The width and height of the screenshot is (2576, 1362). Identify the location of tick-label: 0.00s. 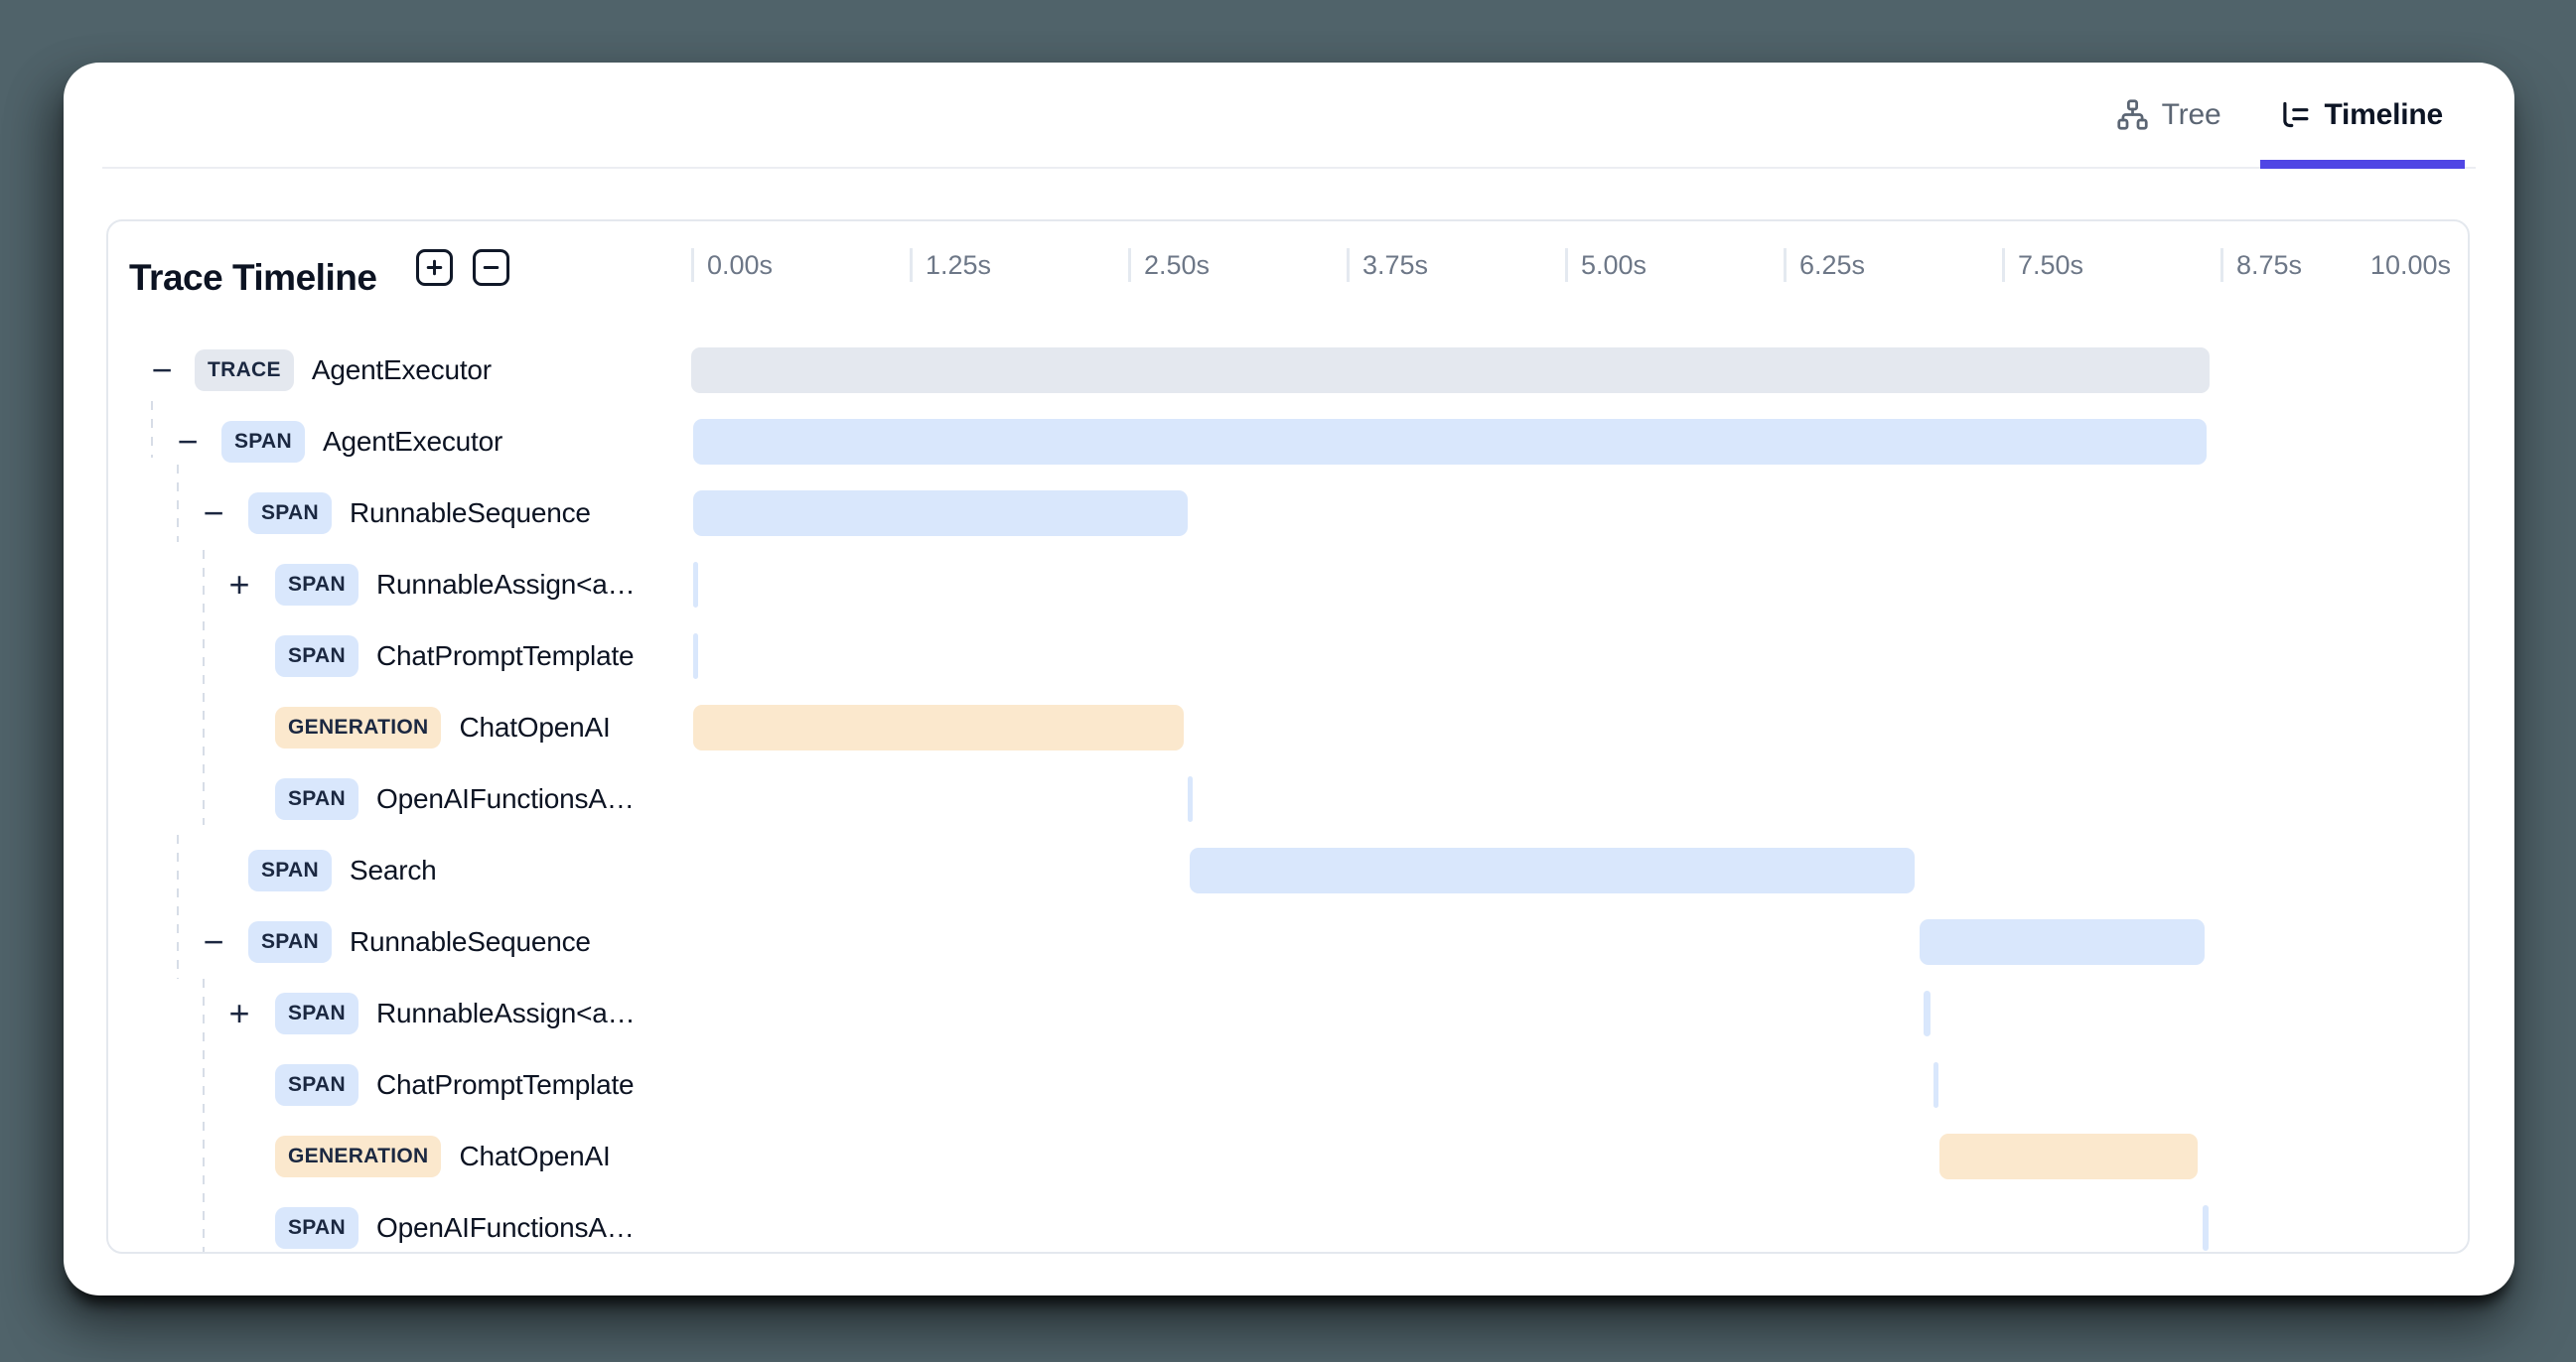
(740, 265).